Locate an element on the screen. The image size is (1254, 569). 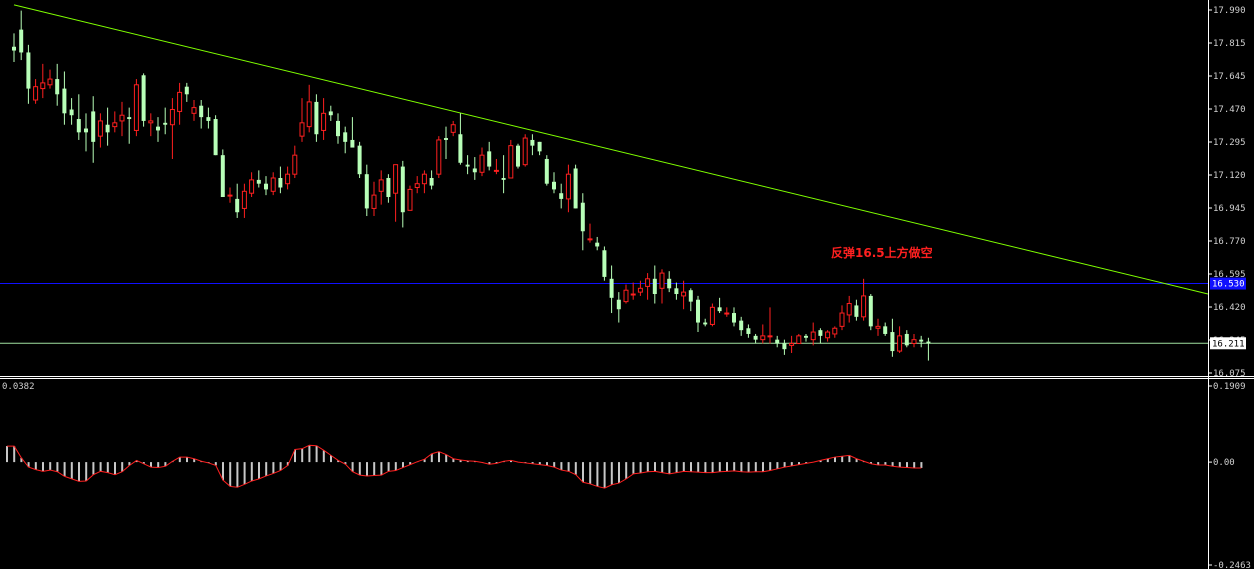
resistance-price-badge: 16.530 is located at coordinates (1228, 285).